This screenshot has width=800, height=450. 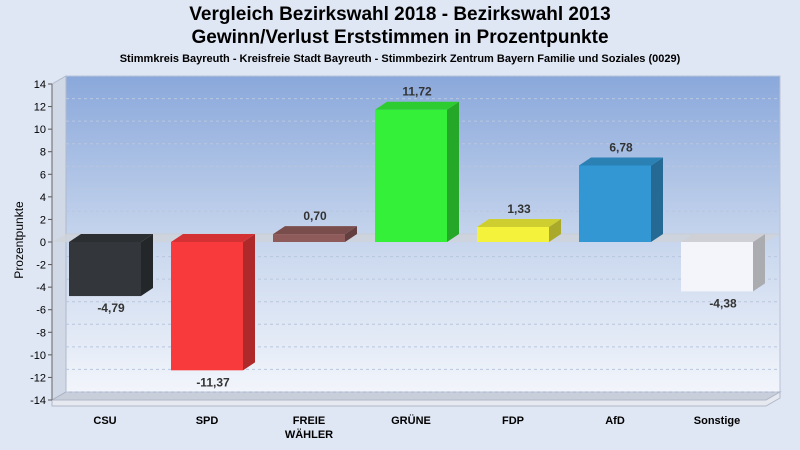 I want to click on y-tick-label: 2, so click(x=43, y=220).